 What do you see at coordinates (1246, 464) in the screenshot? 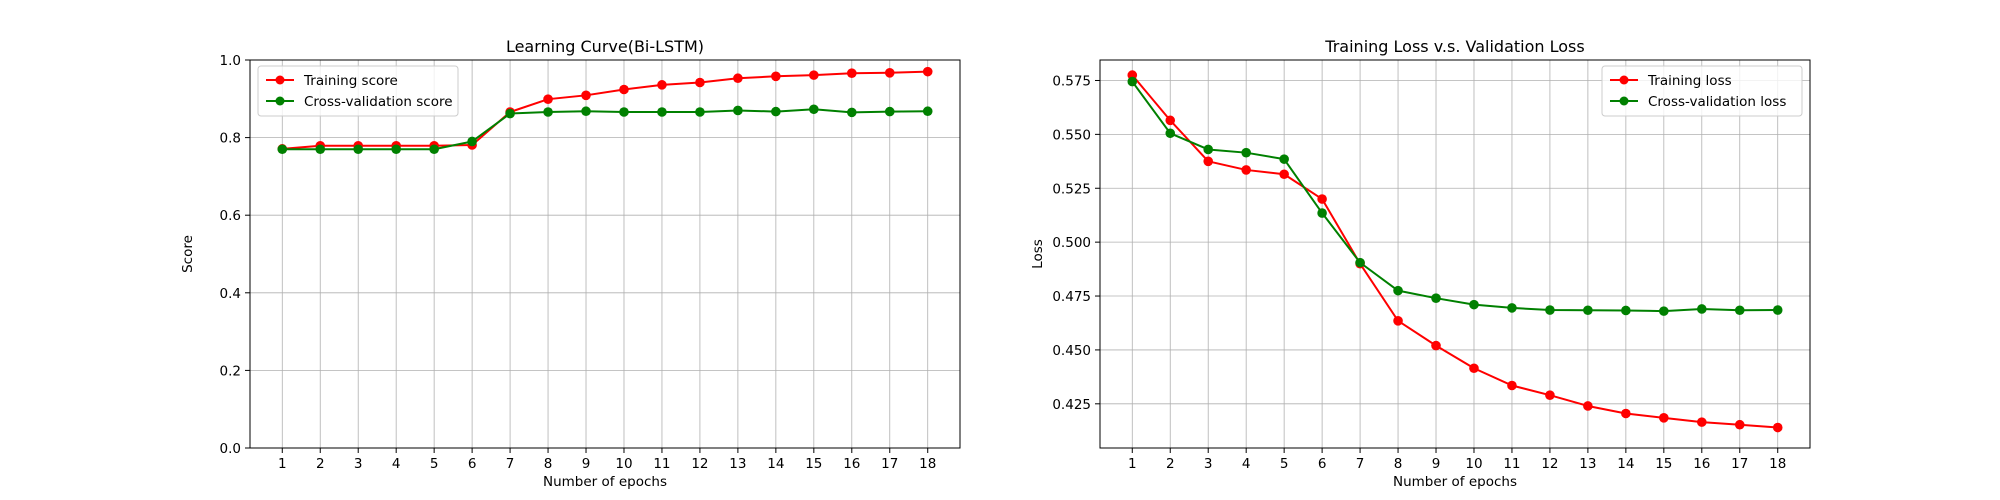
I see `x-tick-label: 4` at bounding box center [1246, 464].